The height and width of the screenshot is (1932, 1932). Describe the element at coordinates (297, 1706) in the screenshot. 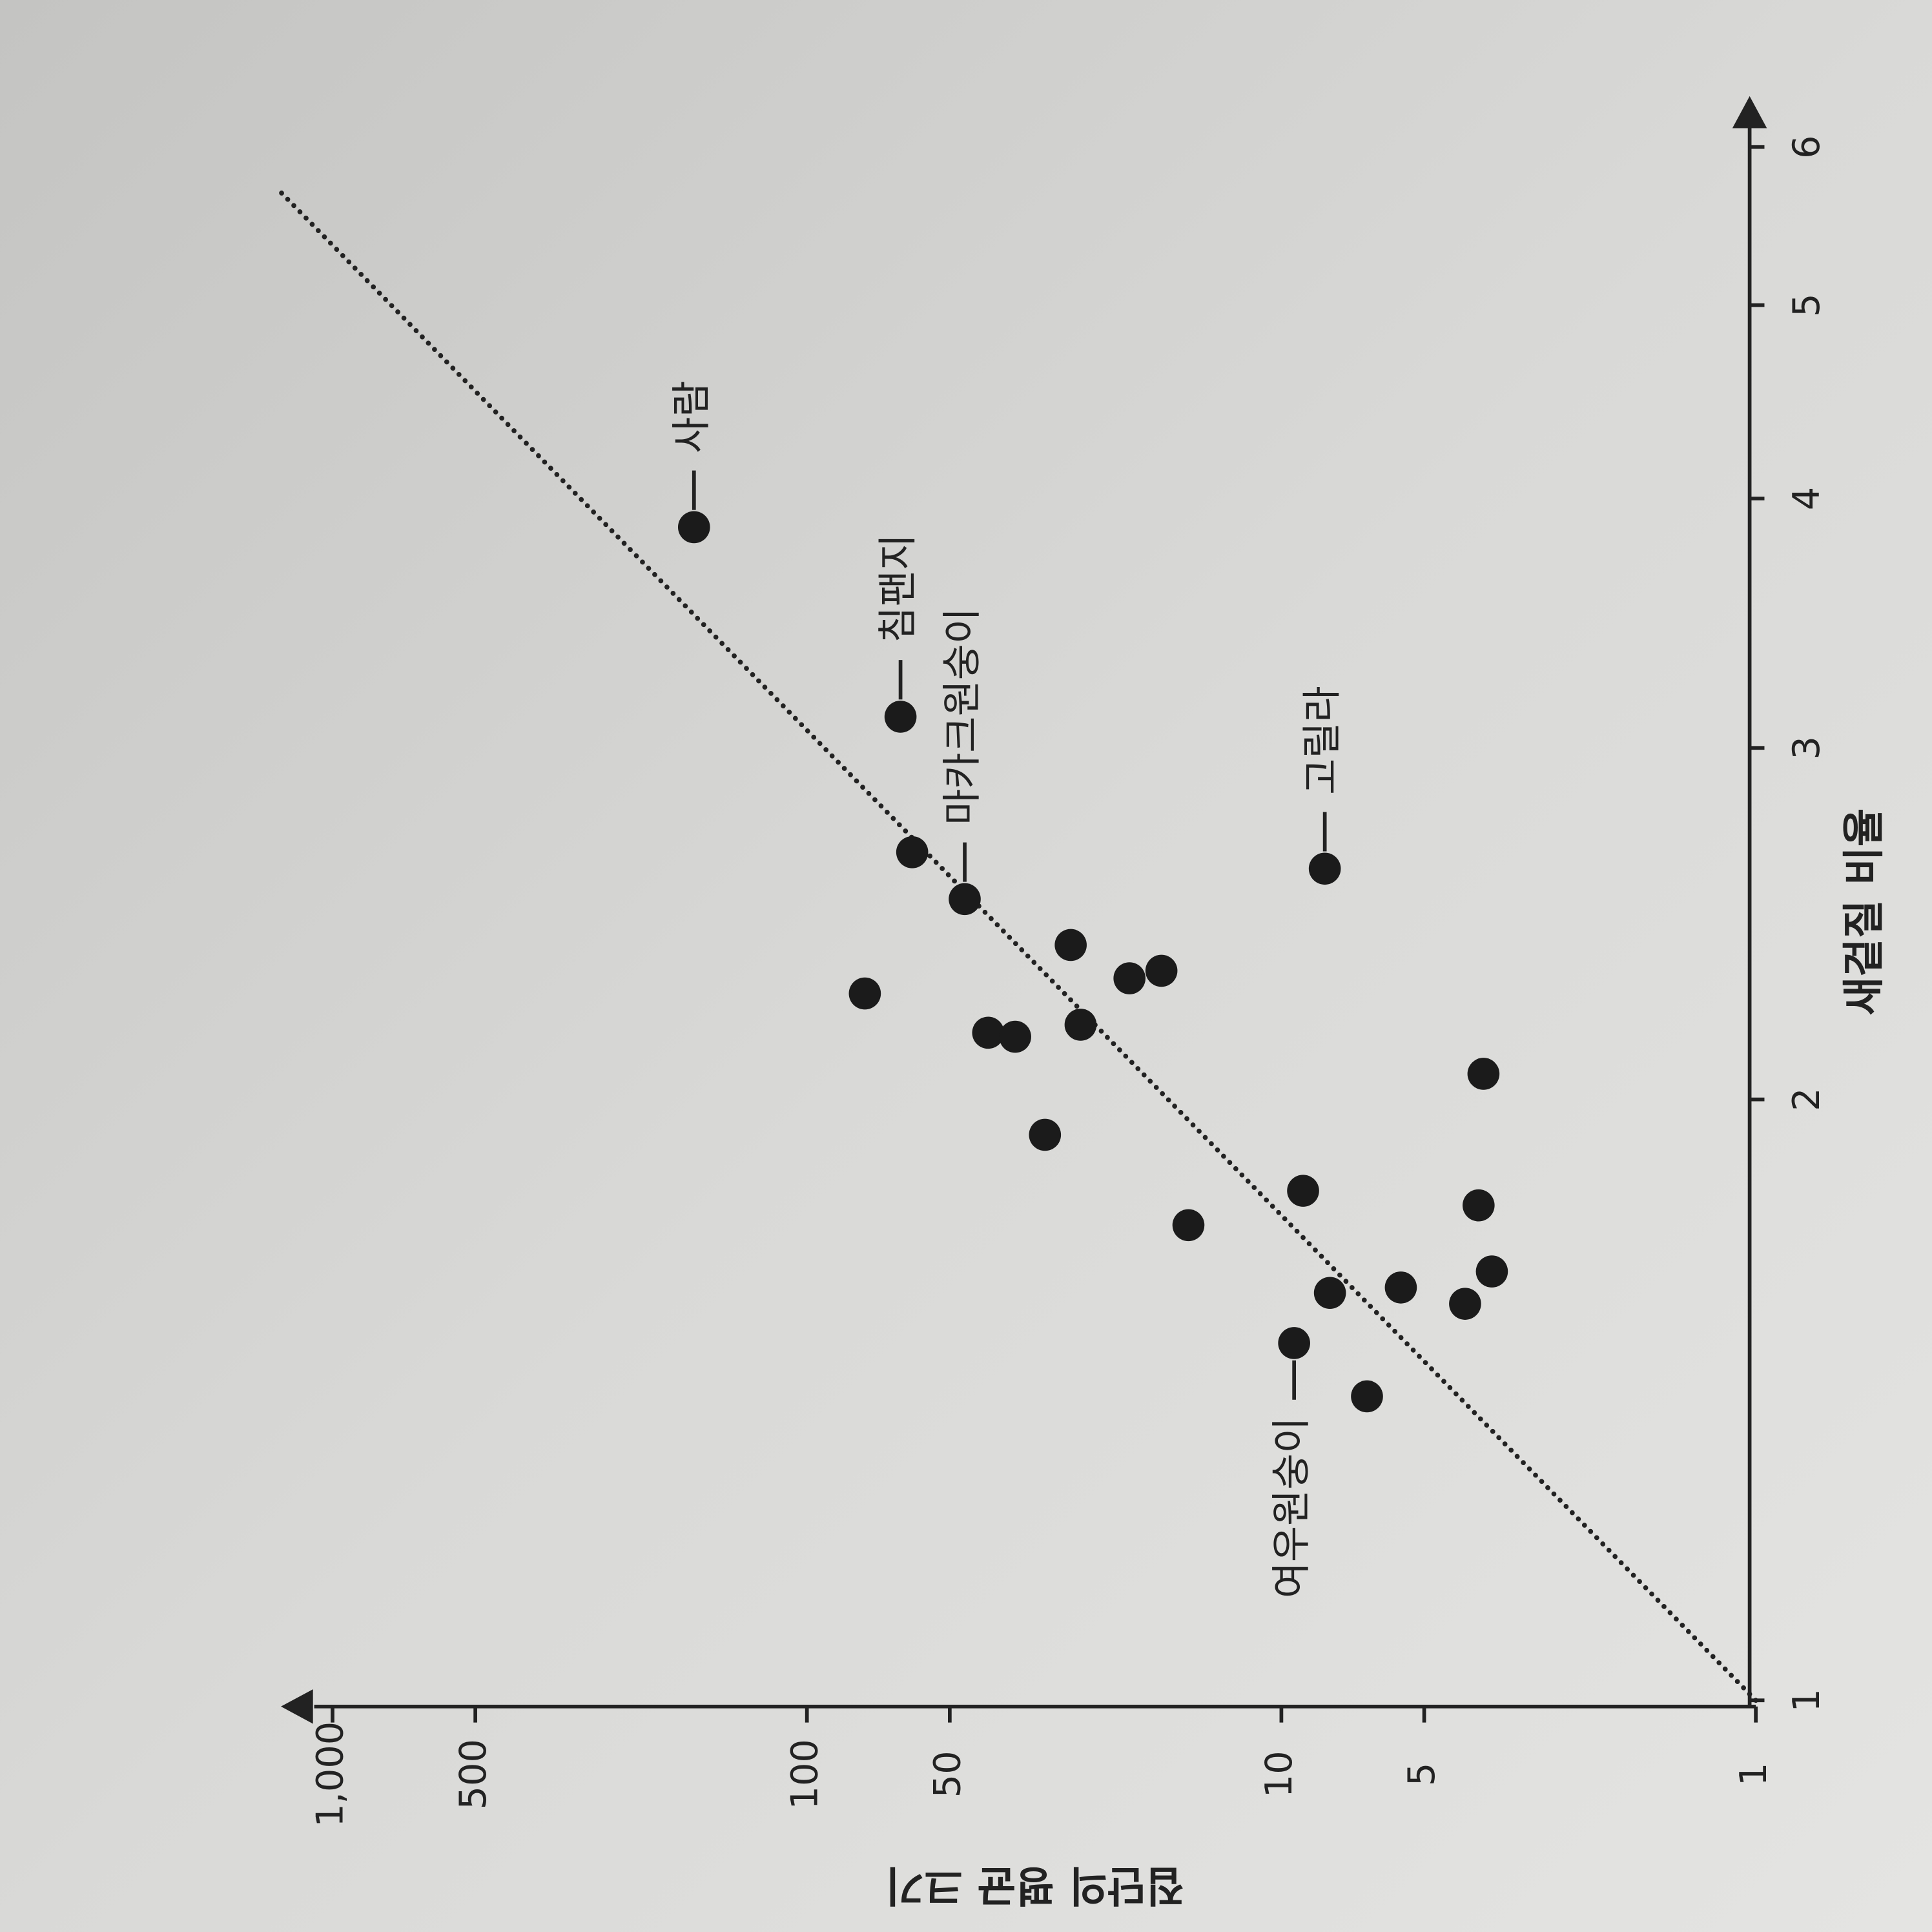

I see `y-axis-arrow` at that location.